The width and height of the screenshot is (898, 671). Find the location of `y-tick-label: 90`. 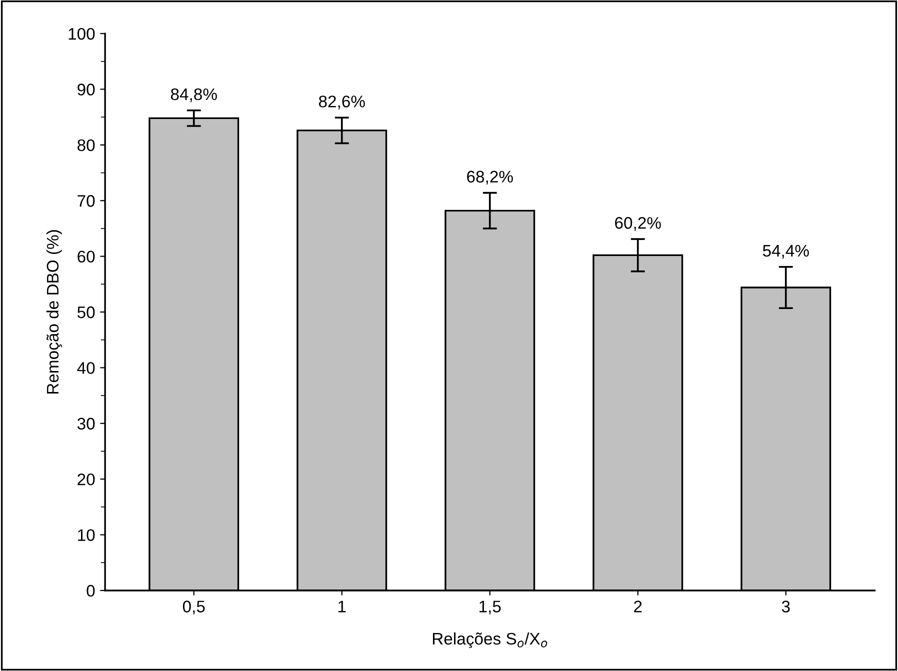

y-tick-label: 90 is located at coordinates (86, 90).